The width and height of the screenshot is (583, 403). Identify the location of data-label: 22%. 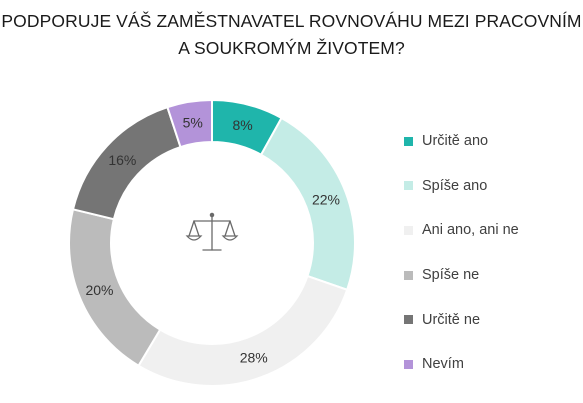
(326, 199).